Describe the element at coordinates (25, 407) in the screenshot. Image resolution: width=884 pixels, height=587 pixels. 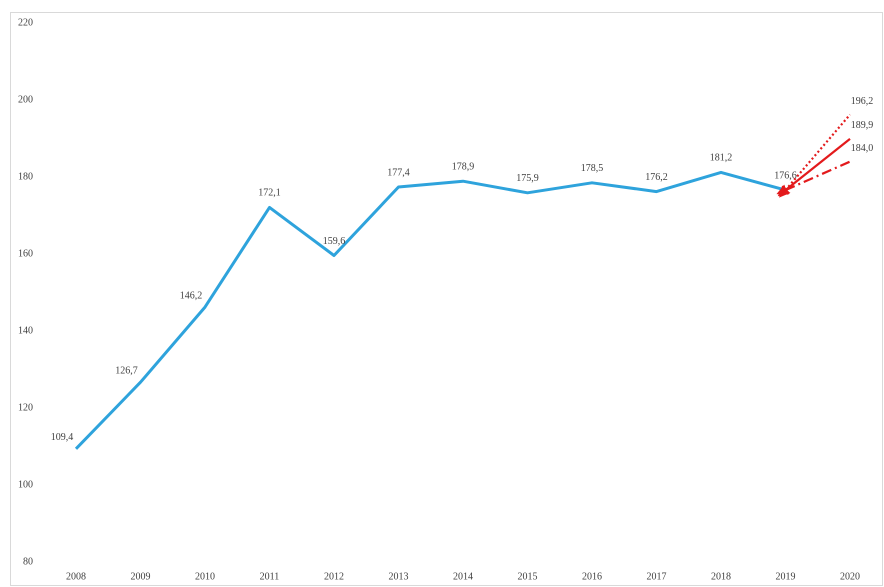
I see `y-tick-label: 120` at that location.